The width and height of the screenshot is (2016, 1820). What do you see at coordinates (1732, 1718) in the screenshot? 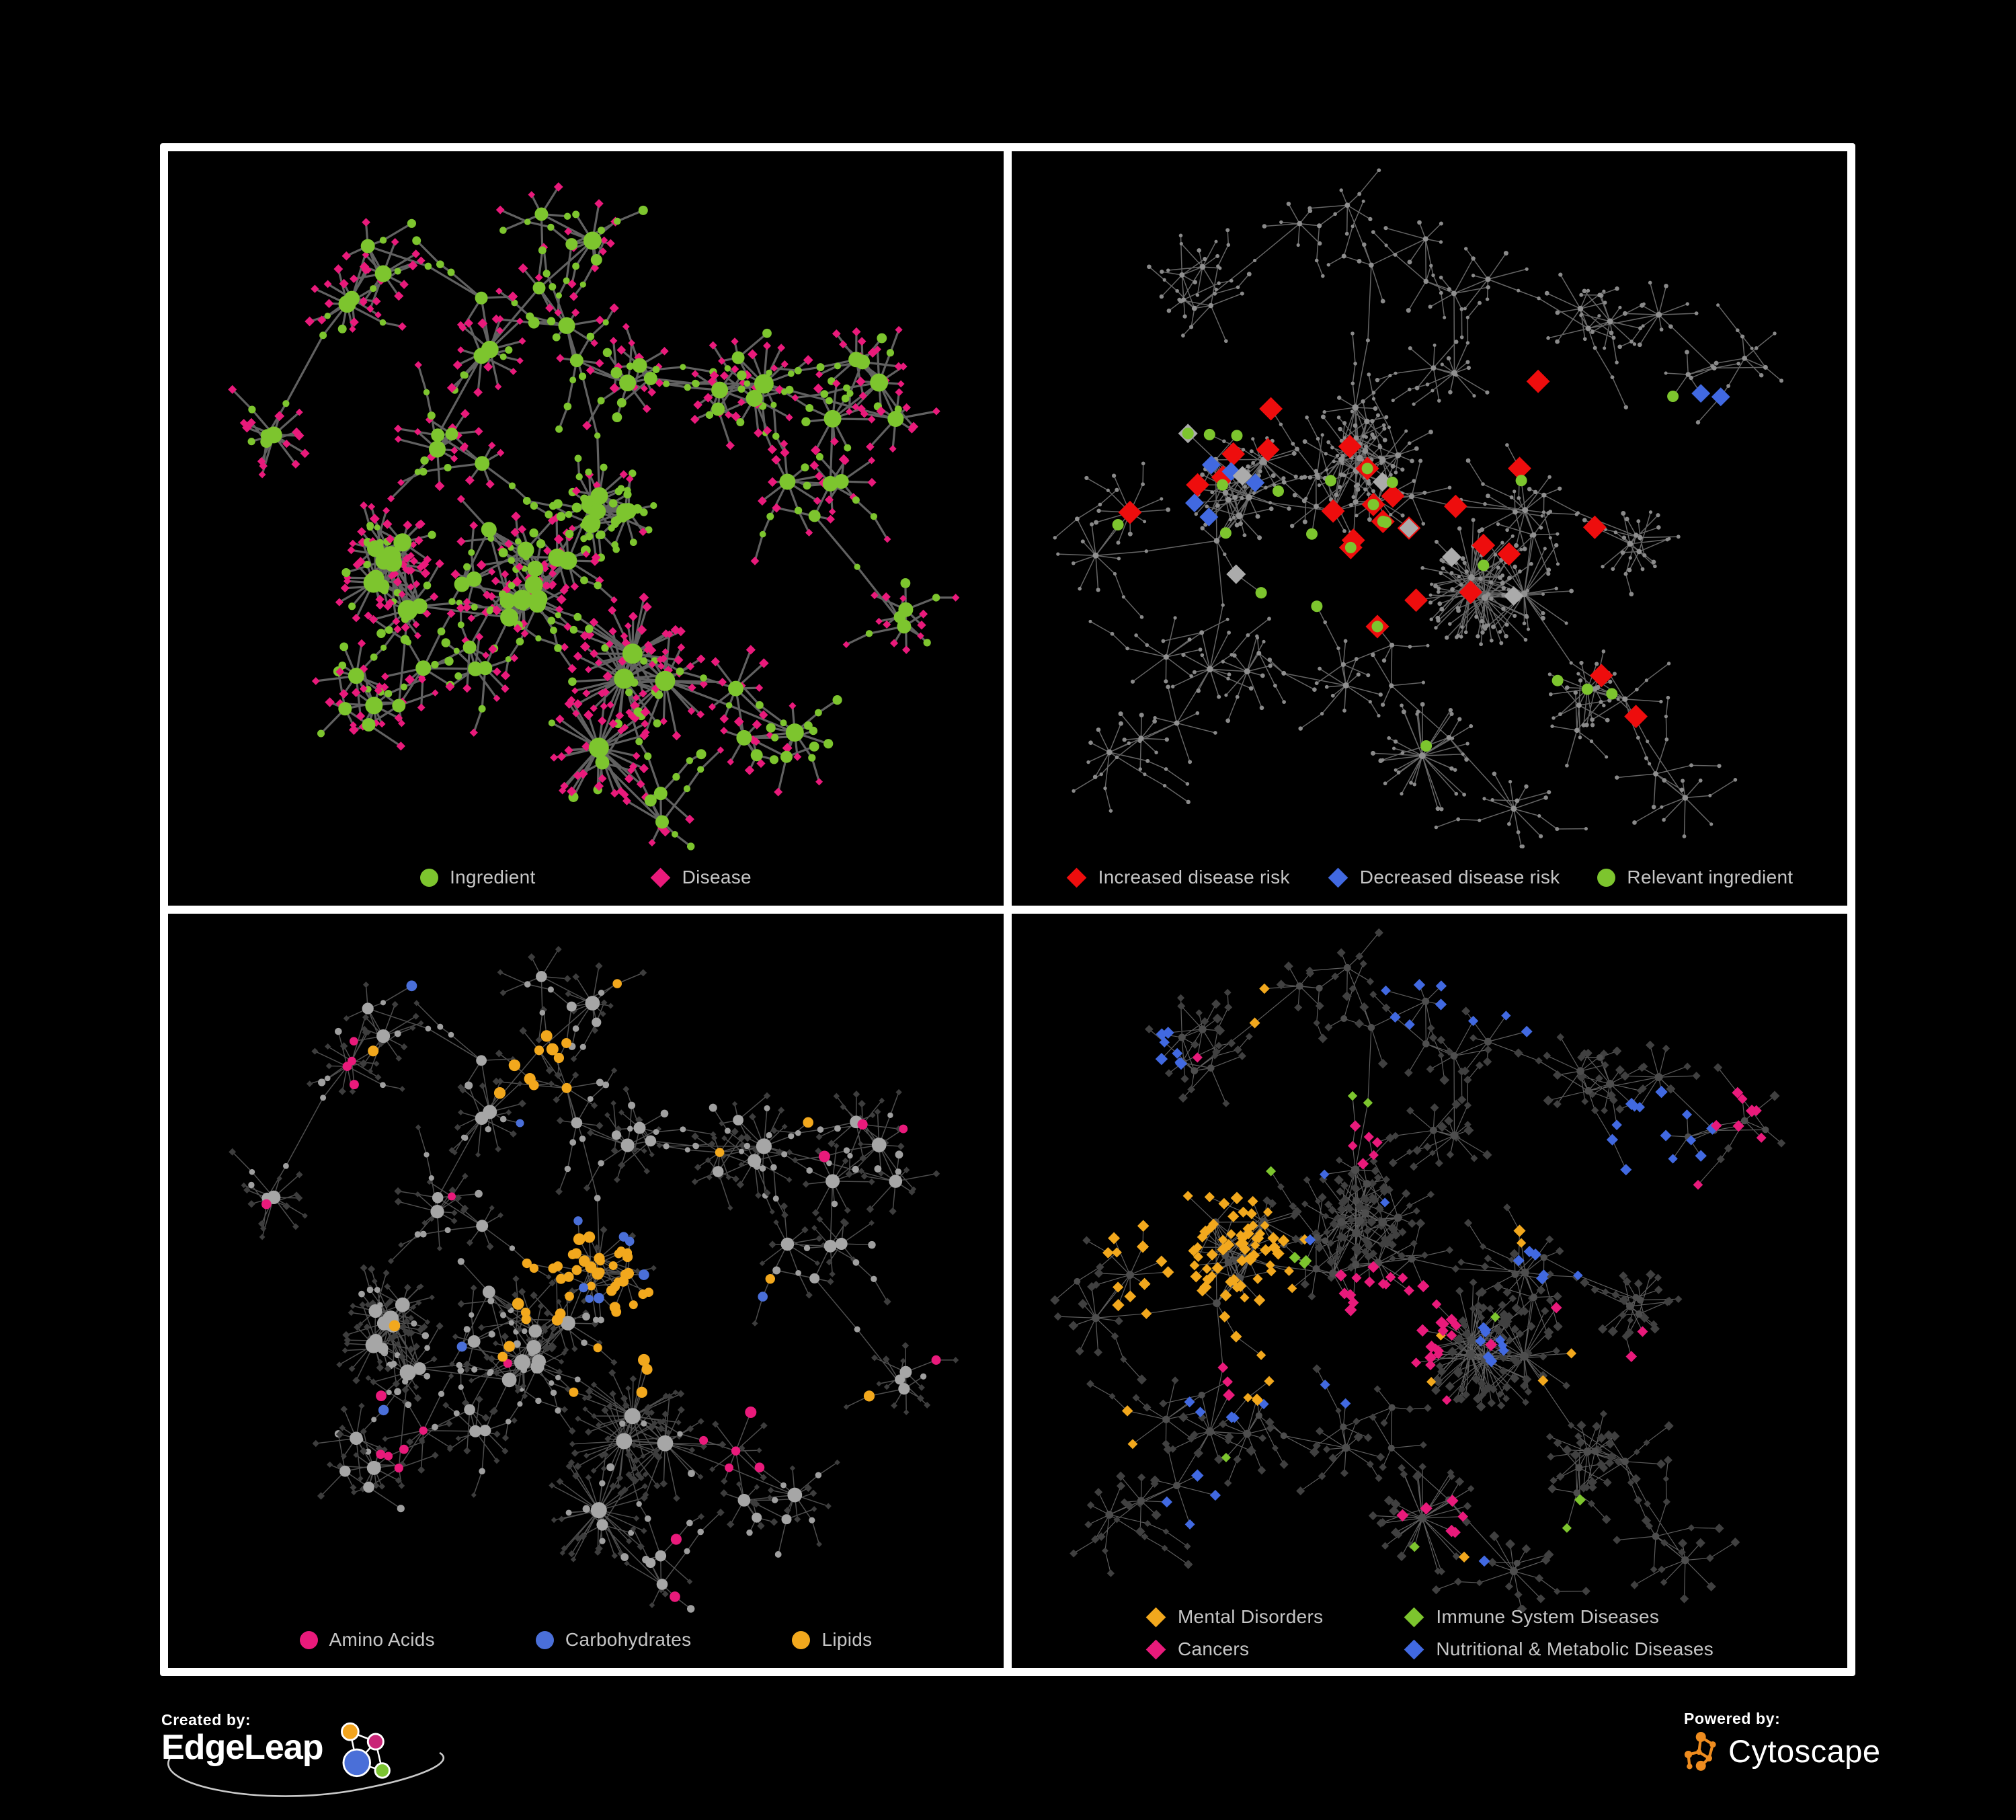
I see `powered-by-label: Powered by:` at bounding box center [1732, 1718].